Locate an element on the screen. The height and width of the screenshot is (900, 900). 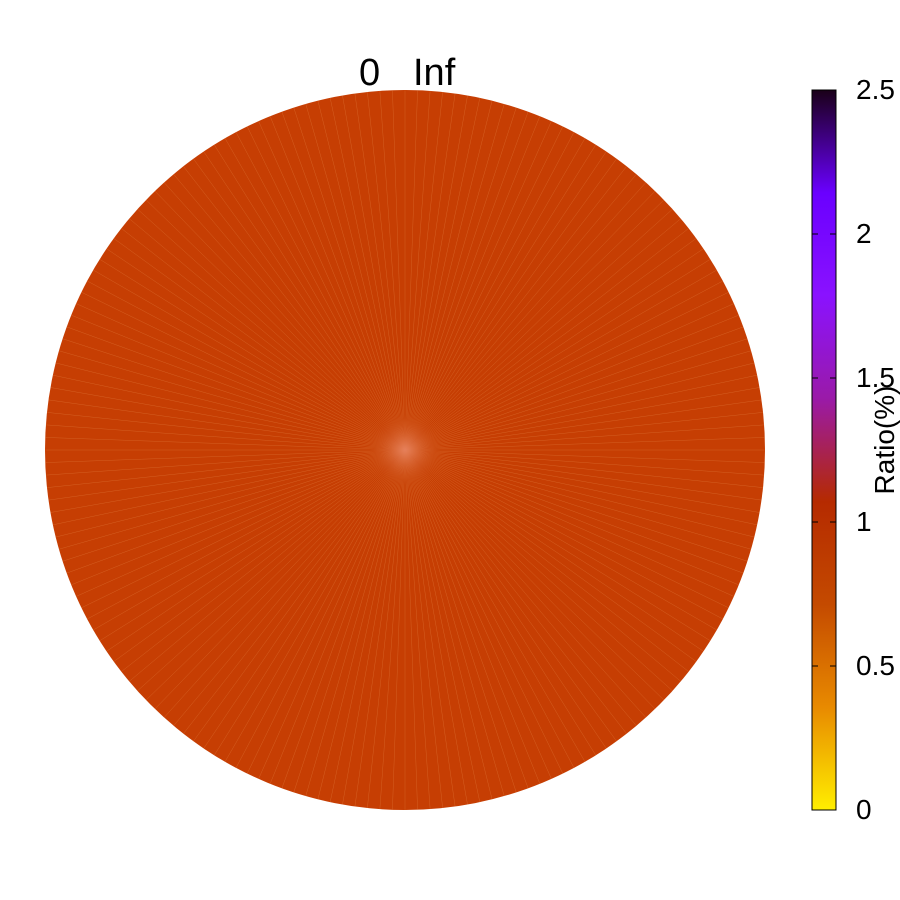
colorbar-tick-label: 0 is located at coordinates (864, 809).